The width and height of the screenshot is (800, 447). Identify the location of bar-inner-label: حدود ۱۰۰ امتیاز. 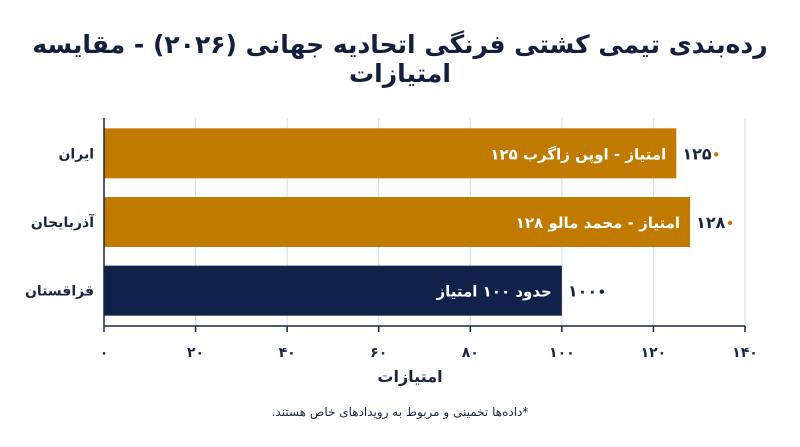
(493, 292).